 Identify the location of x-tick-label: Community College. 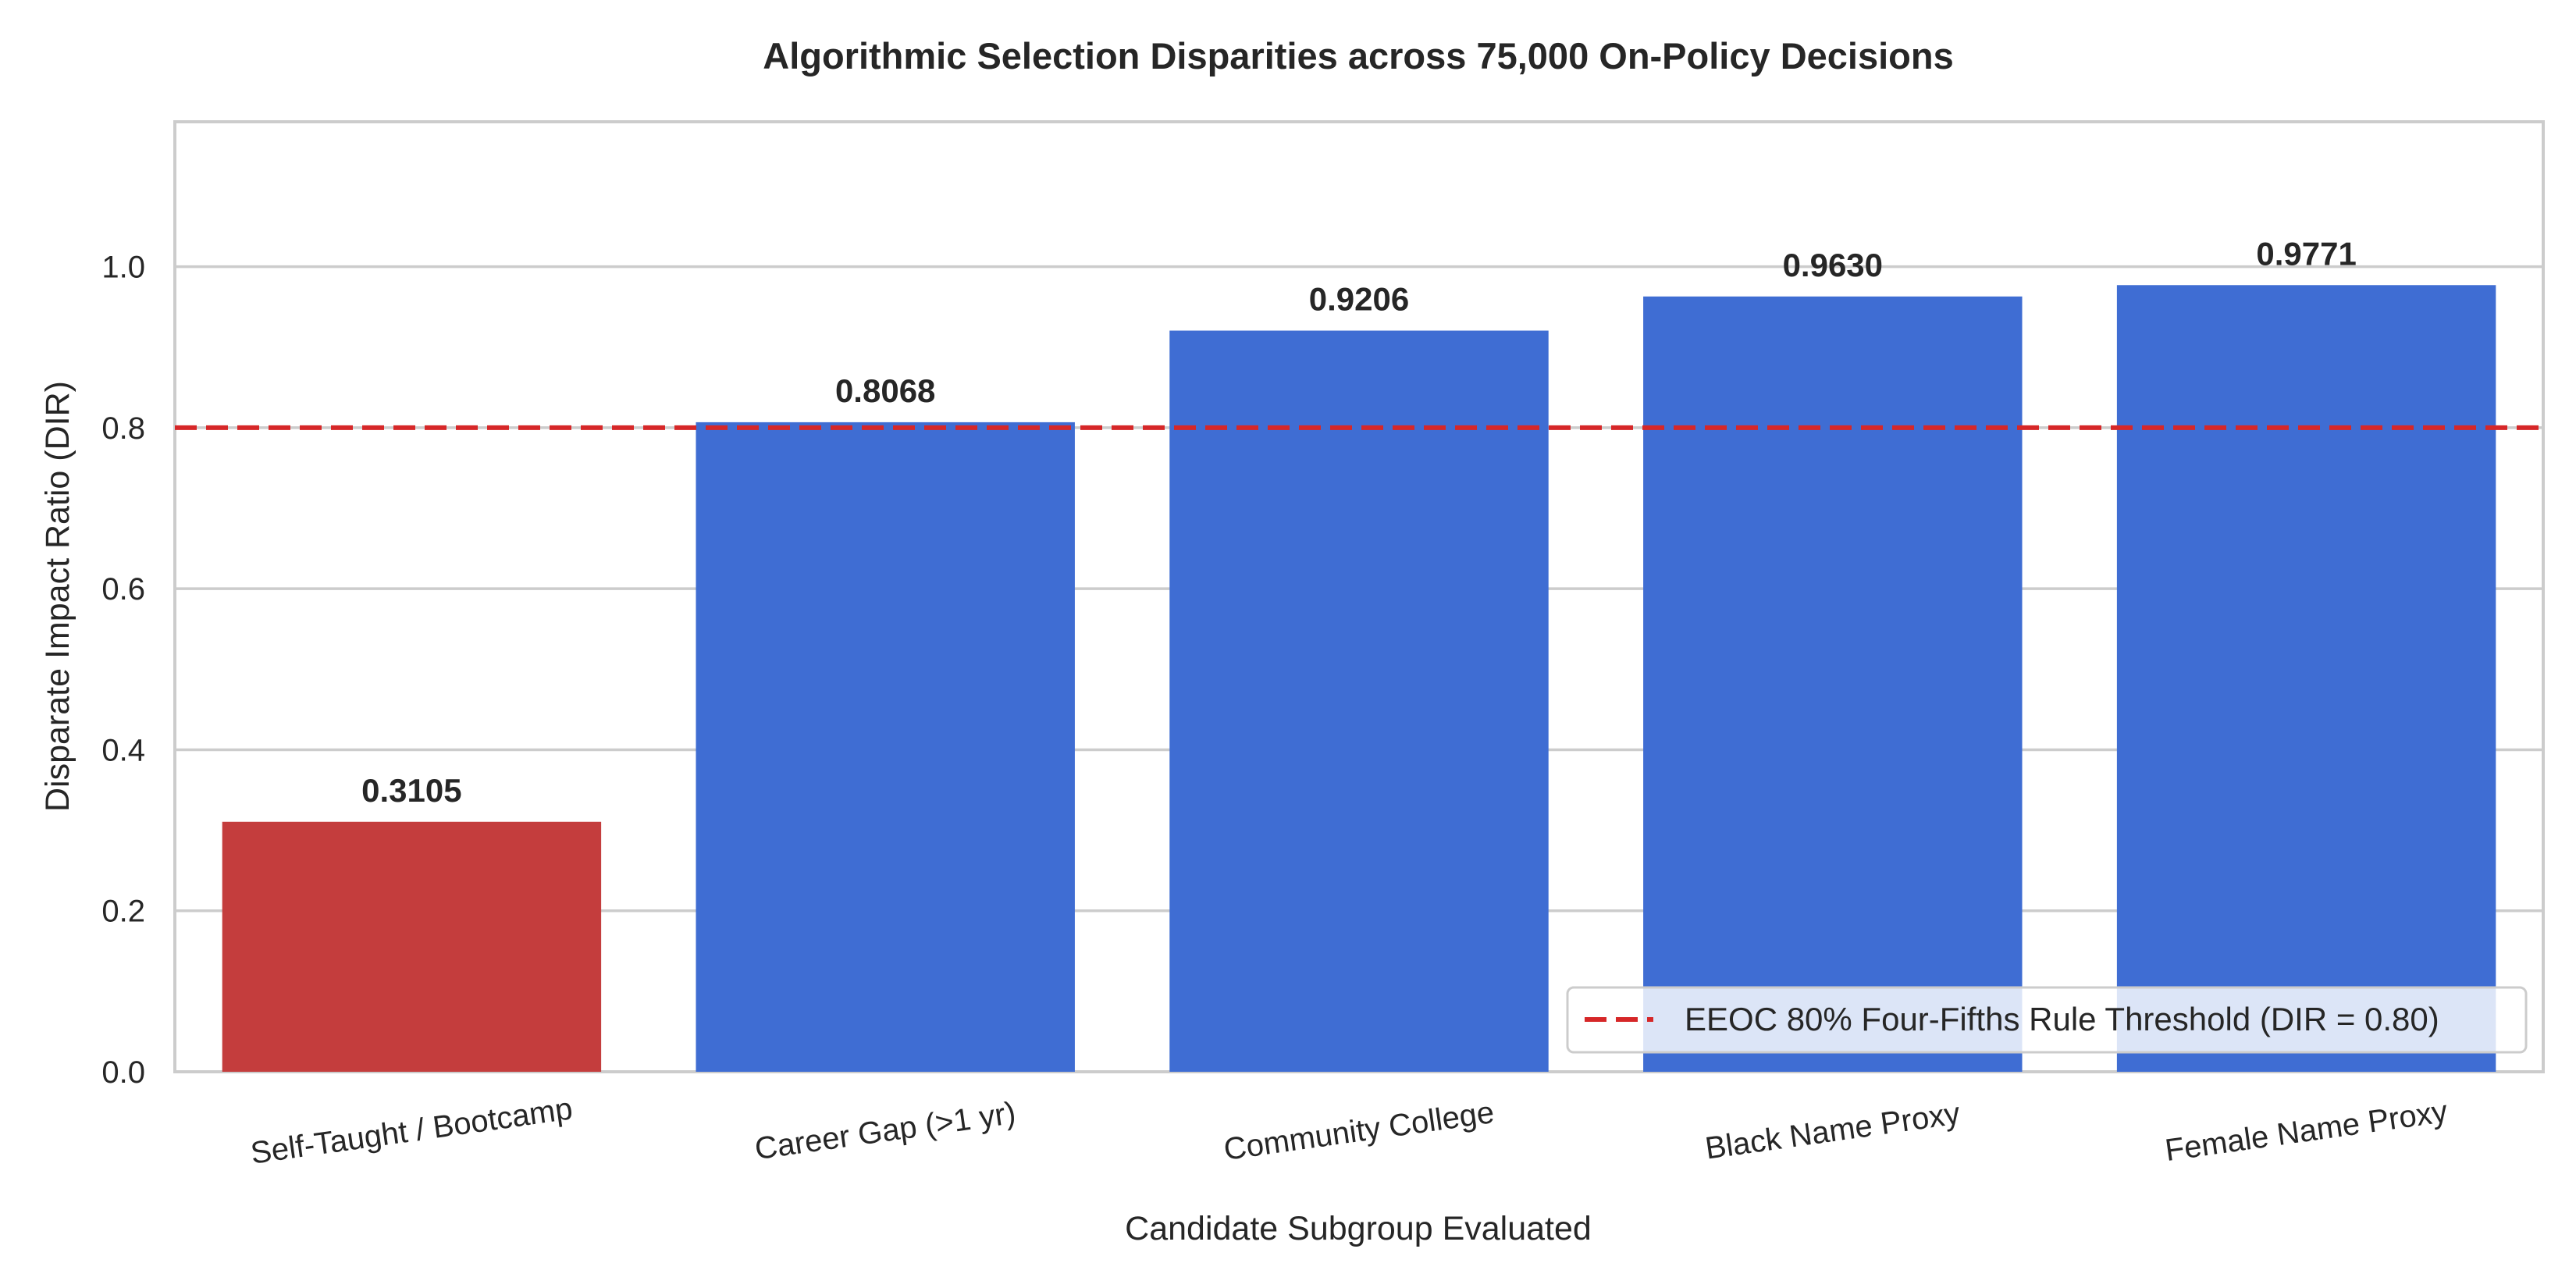
(1359, 1131).